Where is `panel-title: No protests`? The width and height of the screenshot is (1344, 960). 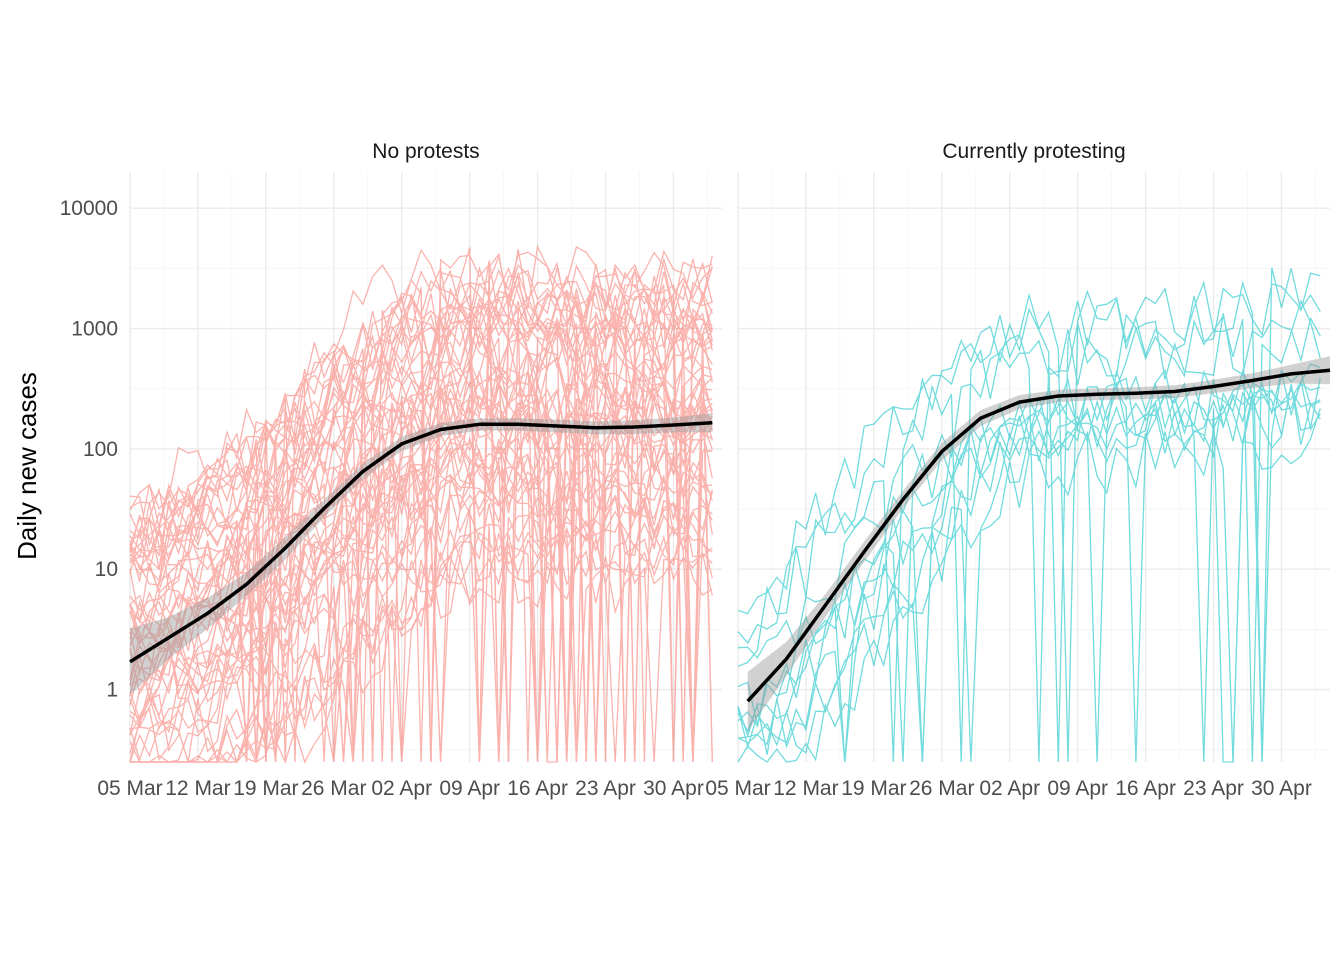 panel-title: No protests is located at coordinates (425, 151).